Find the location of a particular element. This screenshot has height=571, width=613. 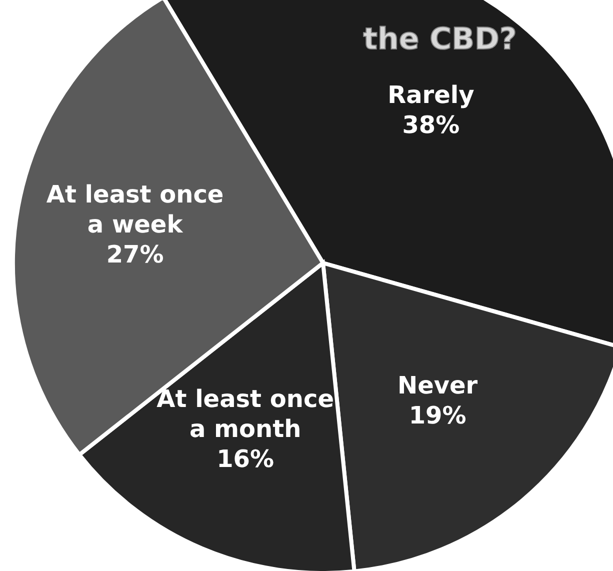

slice-label: Never is located at coordinates (437, 385).